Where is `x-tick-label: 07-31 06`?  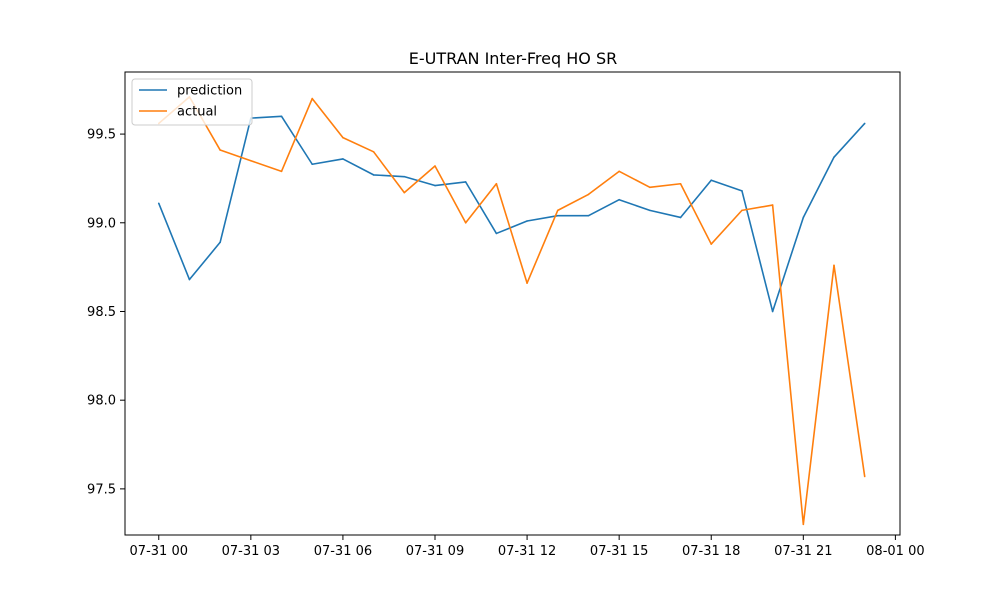 x-tick-label: 07-31 06 is located at coordinates (343, 551).